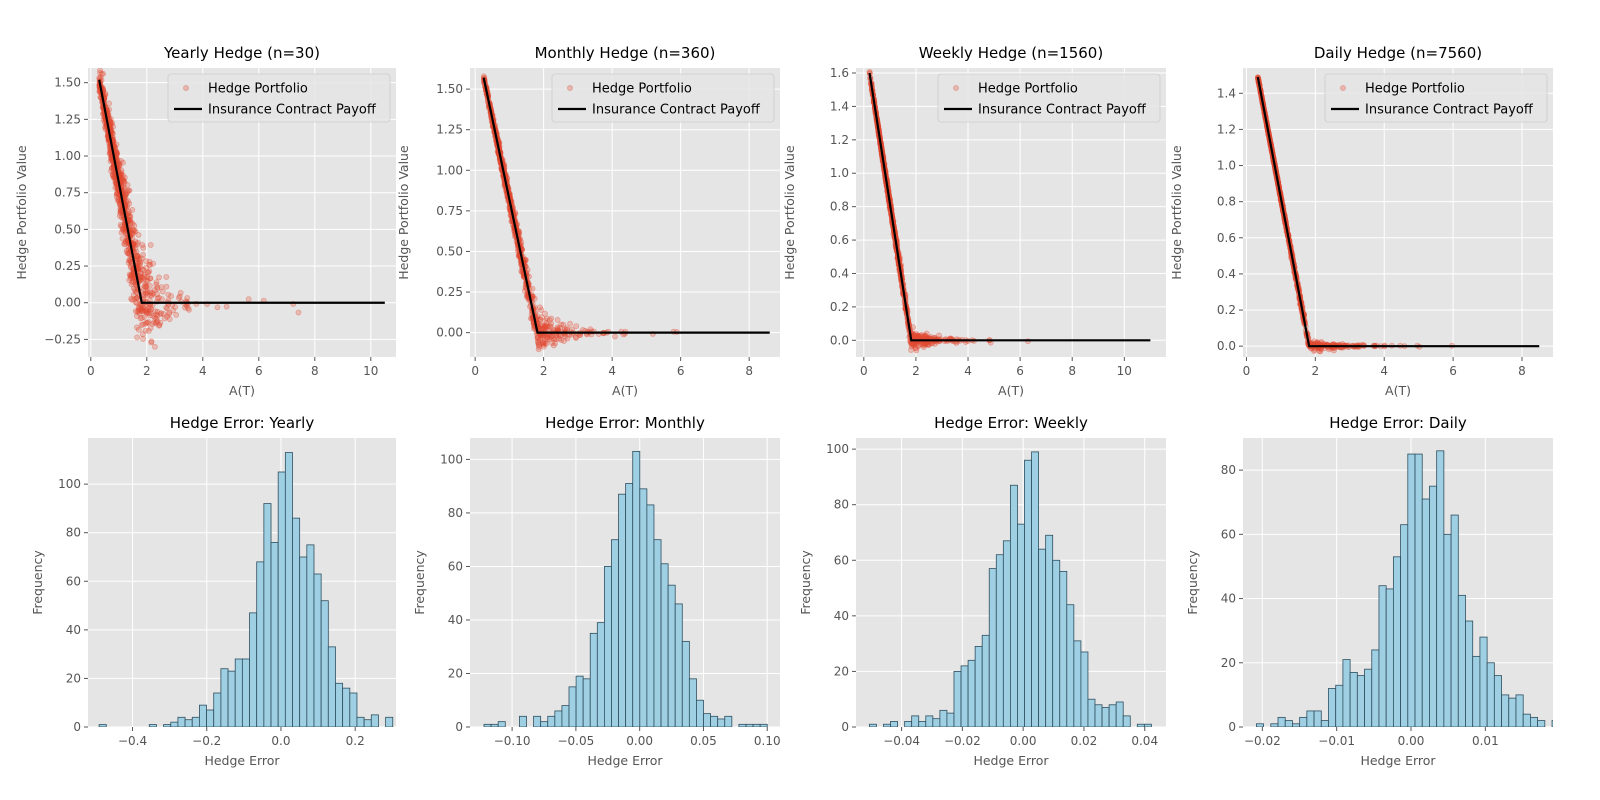  Describe the element at coordinates (512, 741) in the screenshot. I see `x-tick-label: −0.10` at that location.